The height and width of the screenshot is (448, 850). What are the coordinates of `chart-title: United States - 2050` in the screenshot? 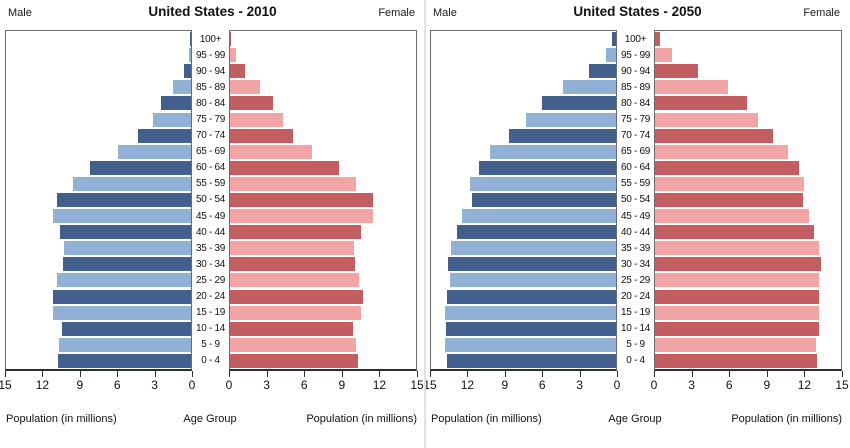 It's located at (637, 11).